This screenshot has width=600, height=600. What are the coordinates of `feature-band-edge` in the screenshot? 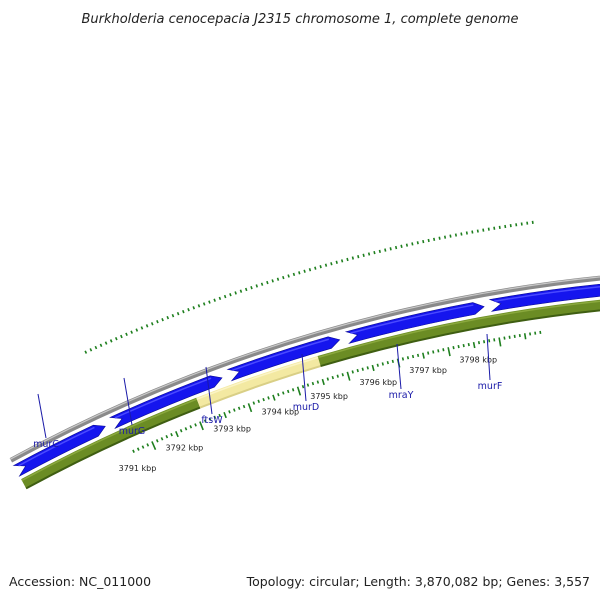 It's located at (113, 448).